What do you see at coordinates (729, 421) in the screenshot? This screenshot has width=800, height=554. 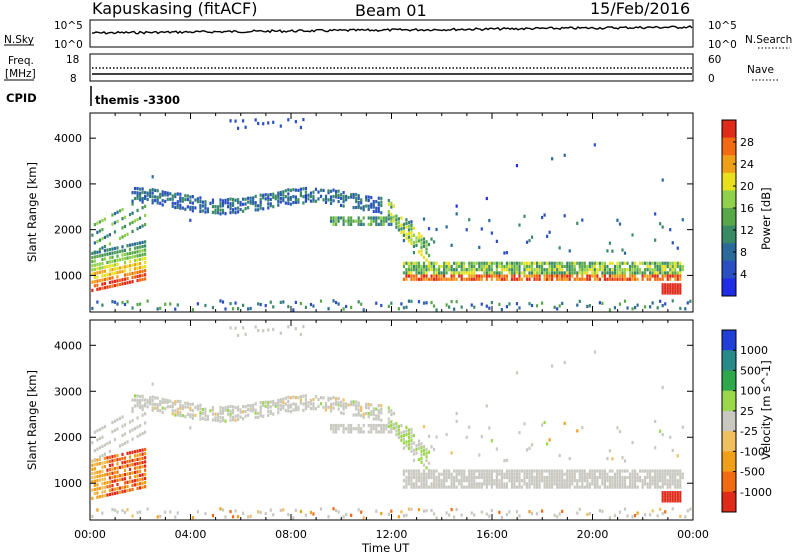 I see `velocity-colorbar-frame` at bounding box center [729, 421].